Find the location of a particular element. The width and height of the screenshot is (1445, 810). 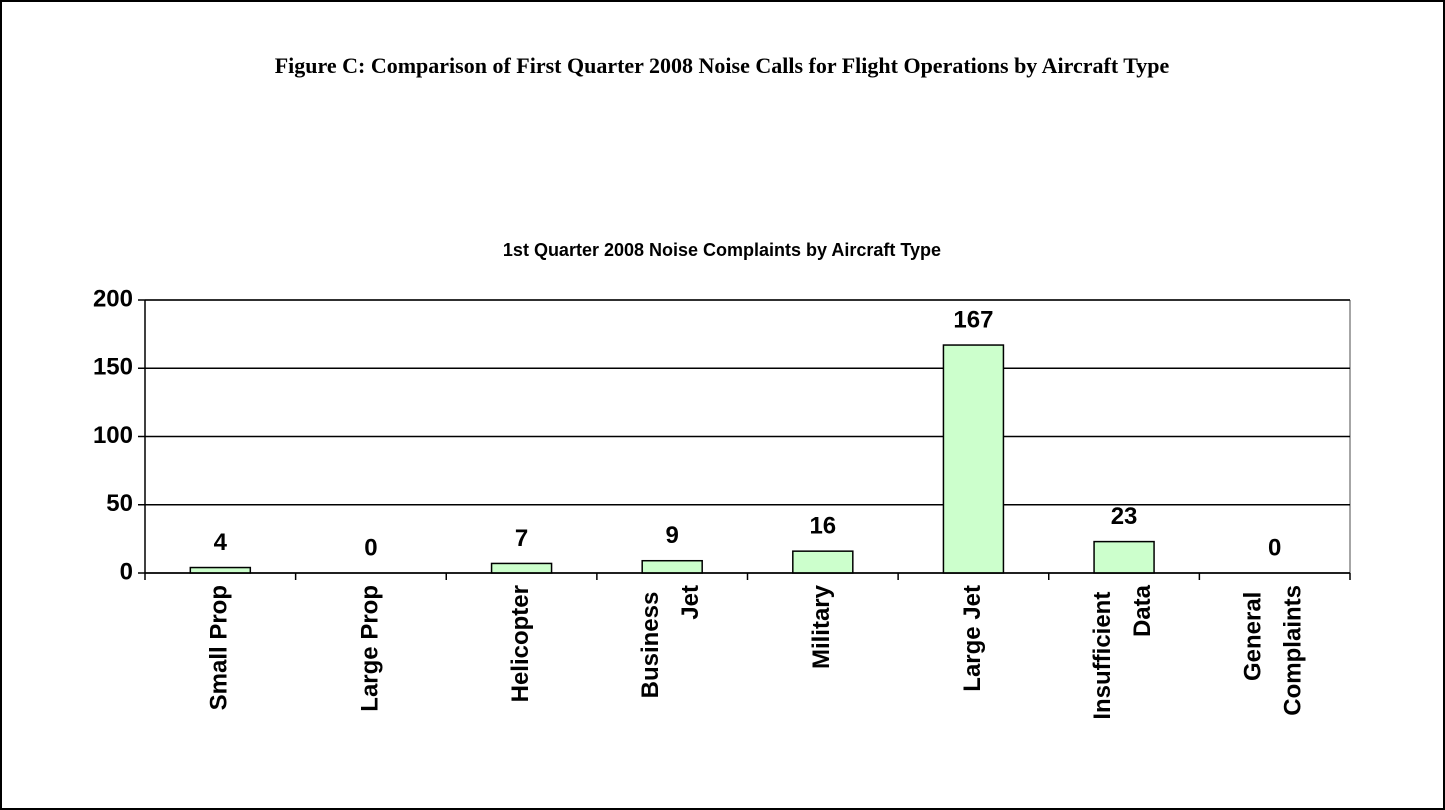

x-tick-label: Military is located at coordinates (821, 626).